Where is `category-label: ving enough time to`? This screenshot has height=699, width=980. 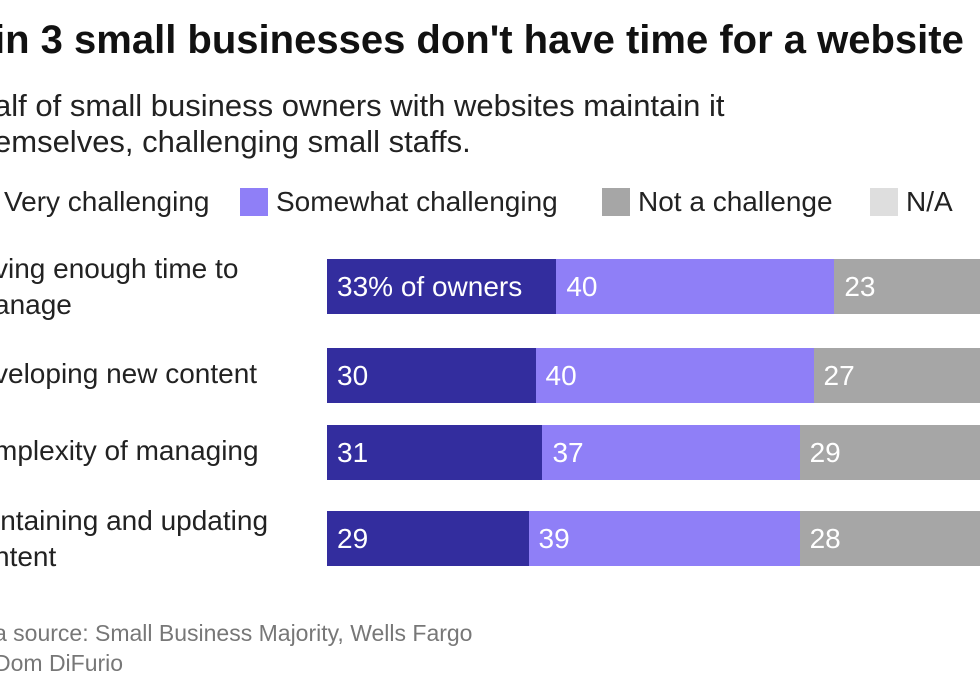 category-label: ving enough time to is located at coordinates (119, 268).